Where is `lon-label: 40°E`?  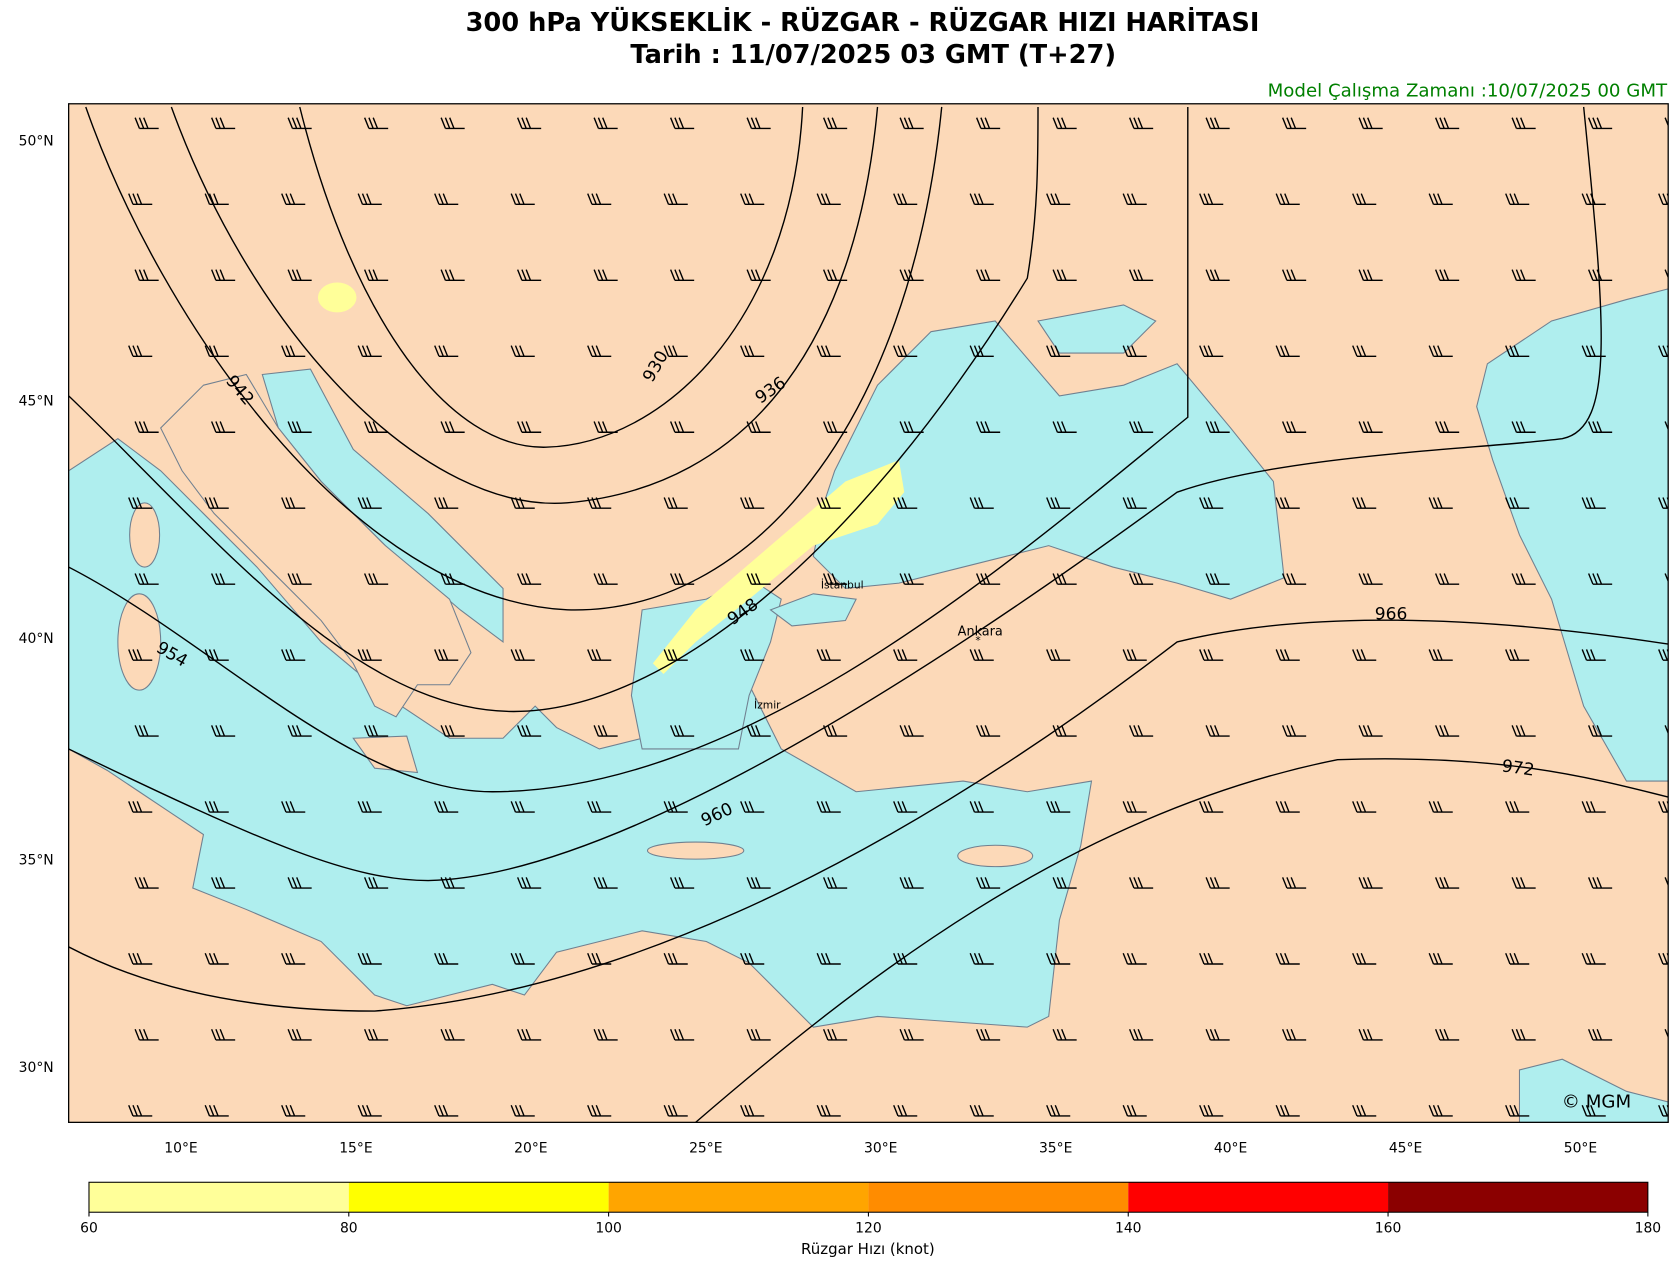 lon-label: 40°E is located at coordinates (1230, 1148).